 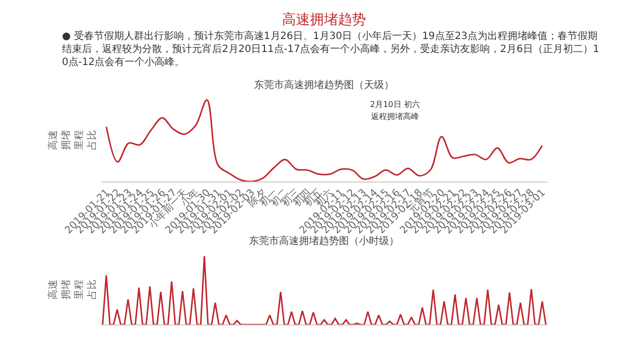 What do you see at coordinates (395, 104) in the screenshot?
I see `annotation: 2月10日 初六` at bounding box center [395, 104].